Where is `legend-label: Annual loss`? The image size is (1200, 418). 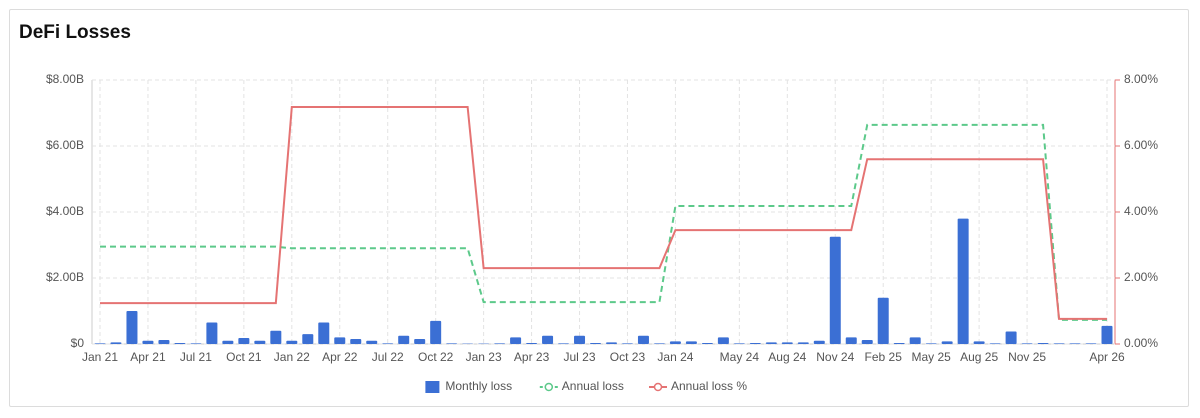 legend-label: Annual loss is located at coordinates (593, 386).